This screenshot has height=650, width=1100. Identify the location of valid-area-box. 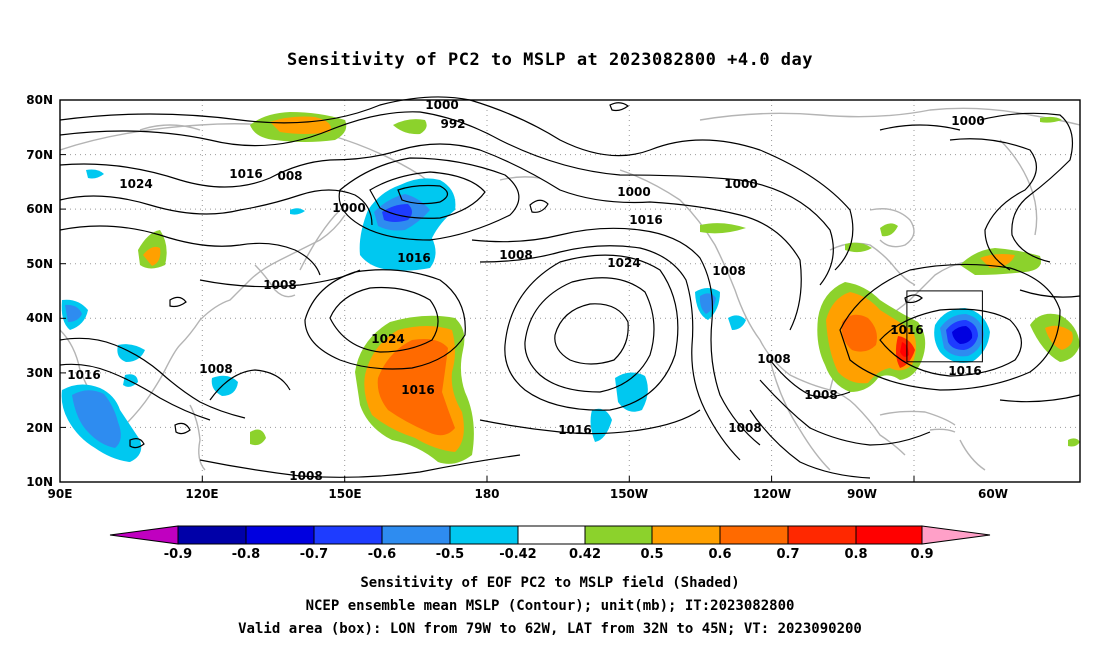
(944, 326).